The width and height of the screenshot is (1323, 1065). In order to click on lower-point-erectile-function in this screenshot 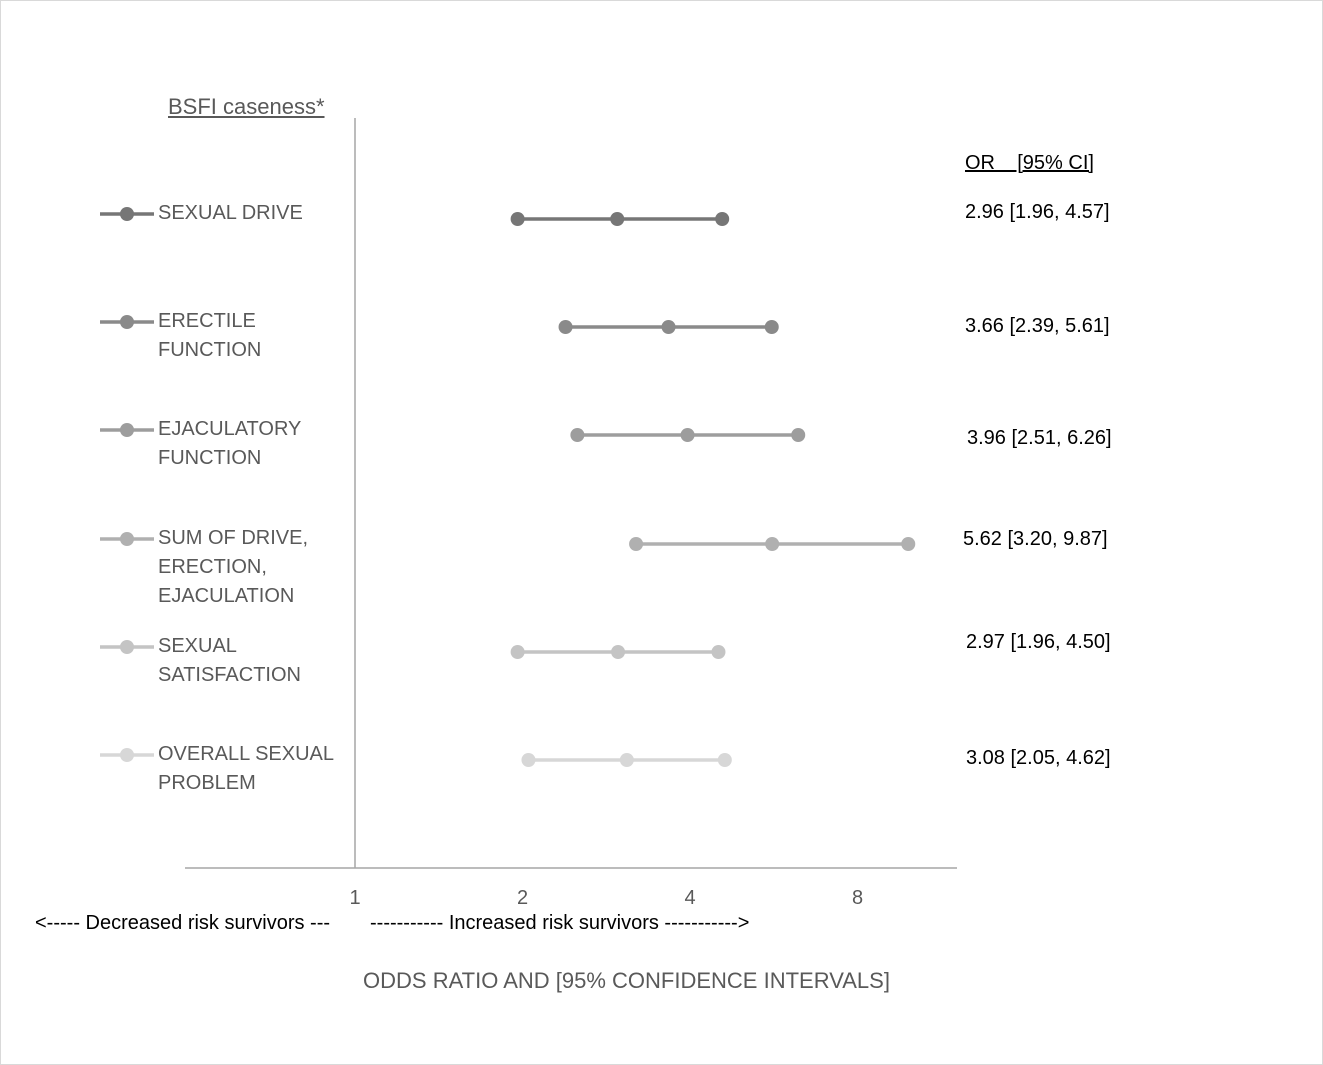, I will do `click(565, 327)`.